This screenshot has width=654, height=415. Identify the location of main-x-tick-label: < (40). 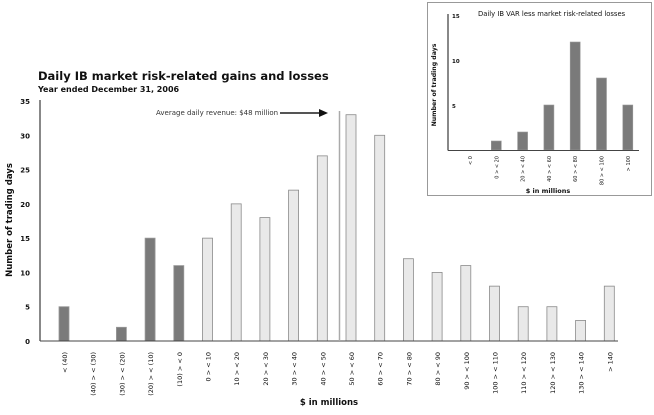
(65, 362).